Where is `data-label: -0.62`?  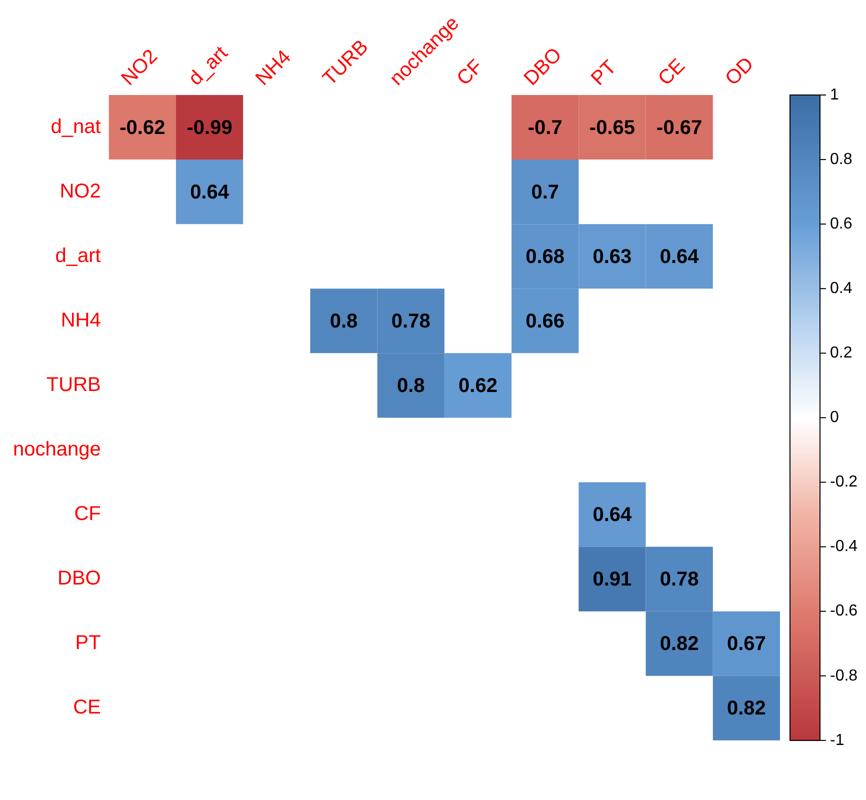
data-label: -0.62 is located at coordinates (143, 127).